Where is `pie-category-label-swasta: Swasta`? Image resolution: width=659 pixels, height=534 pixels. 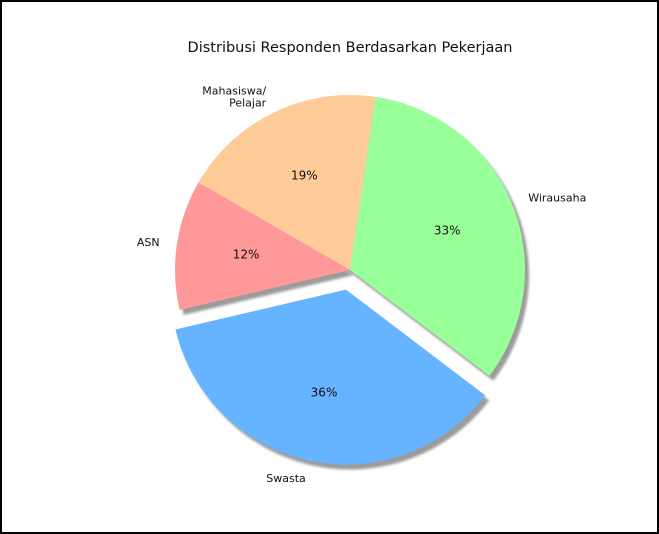
pie-category-label-swasta: Swasta is located at coordinates (286, 478).